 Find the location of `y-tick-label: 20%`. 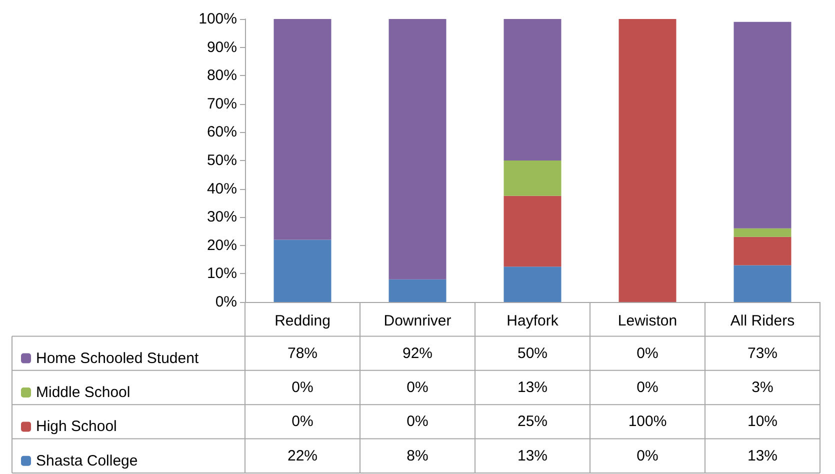

y-tick-label: 20% is located at coordinates (221, 245).